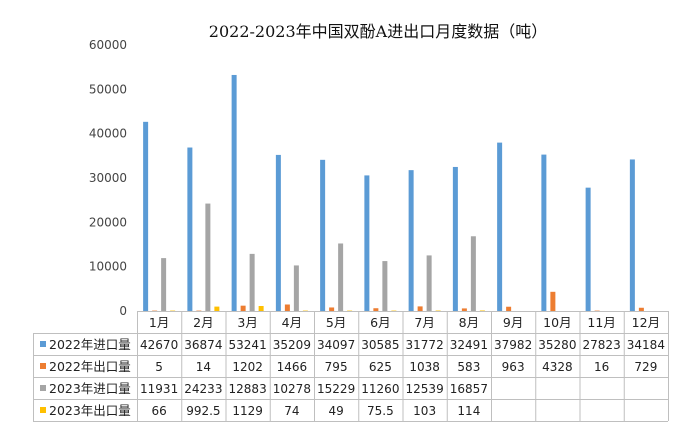 This screenshot has width=685, height=442. I want to click on y-axis: 0 10000 20000 30000 40000 50000 60000, so click(108, 178).